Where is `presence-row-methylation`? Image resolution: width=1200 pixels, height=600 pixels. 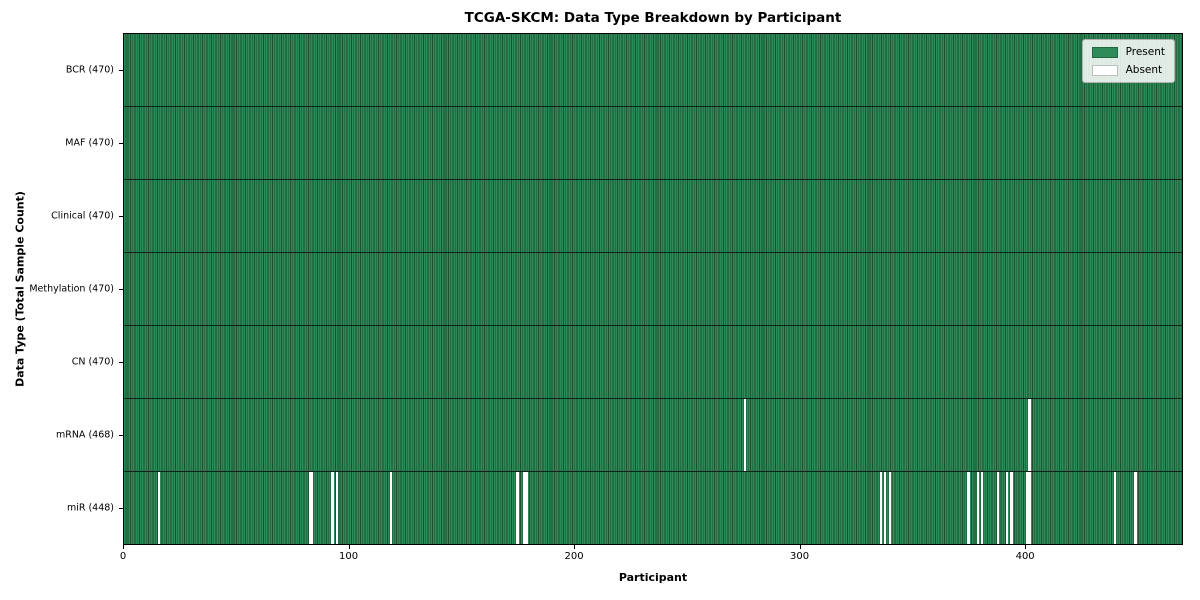
presence-row-methylation is located at coordinates (653, 289).